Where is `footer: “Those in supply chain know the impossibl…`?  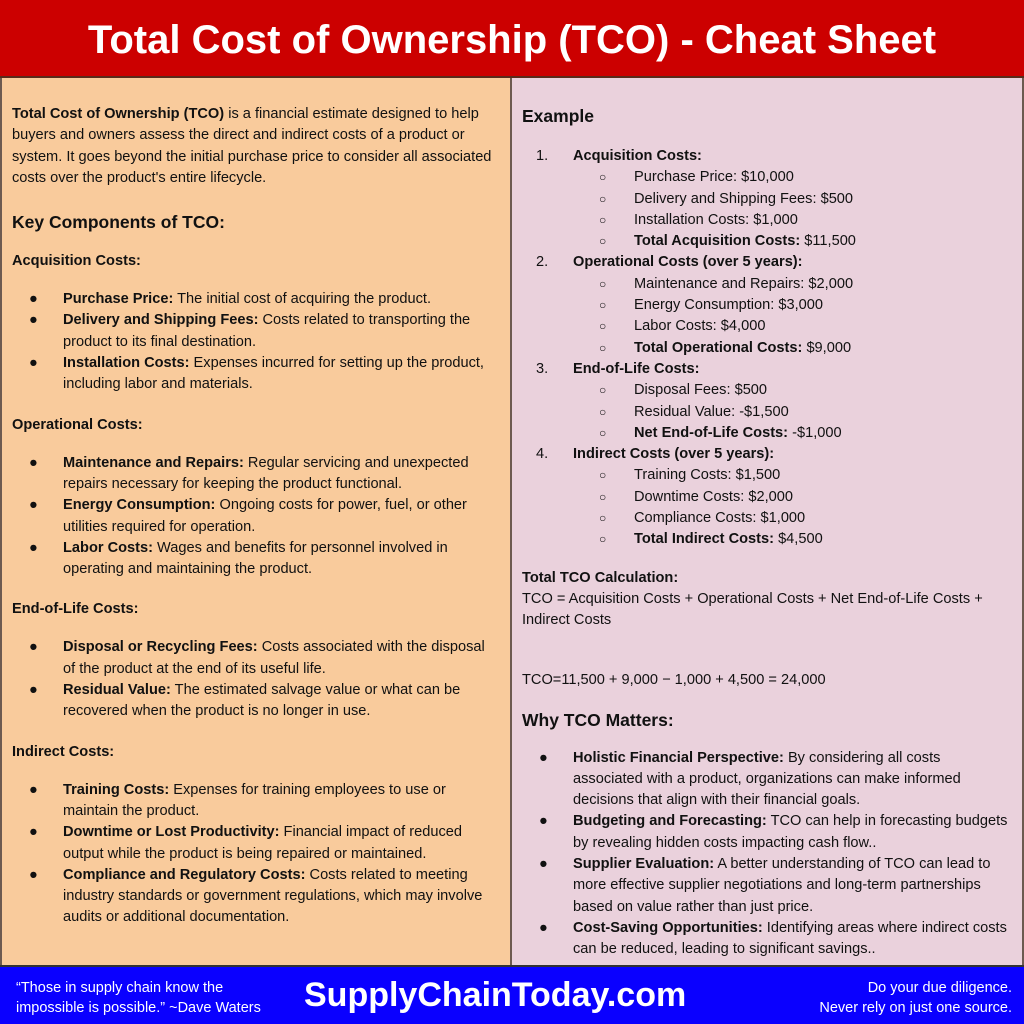 footer: “Those in supply chain know the impossibl… is located at coordinates (512, 994).